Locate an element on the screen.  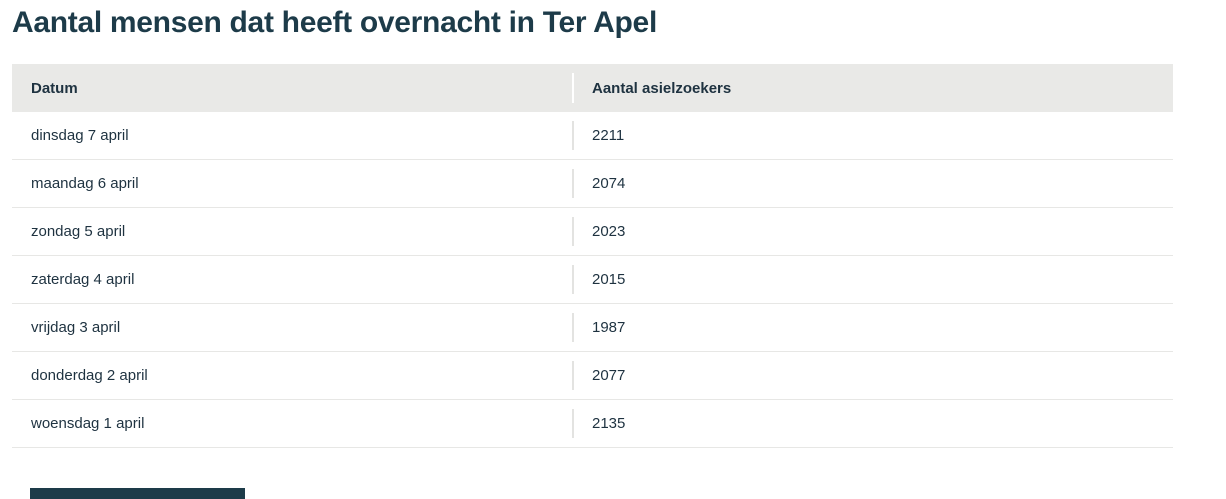
table-row: dinsdag 7 april 2211 is located at coordinates (592, 136).